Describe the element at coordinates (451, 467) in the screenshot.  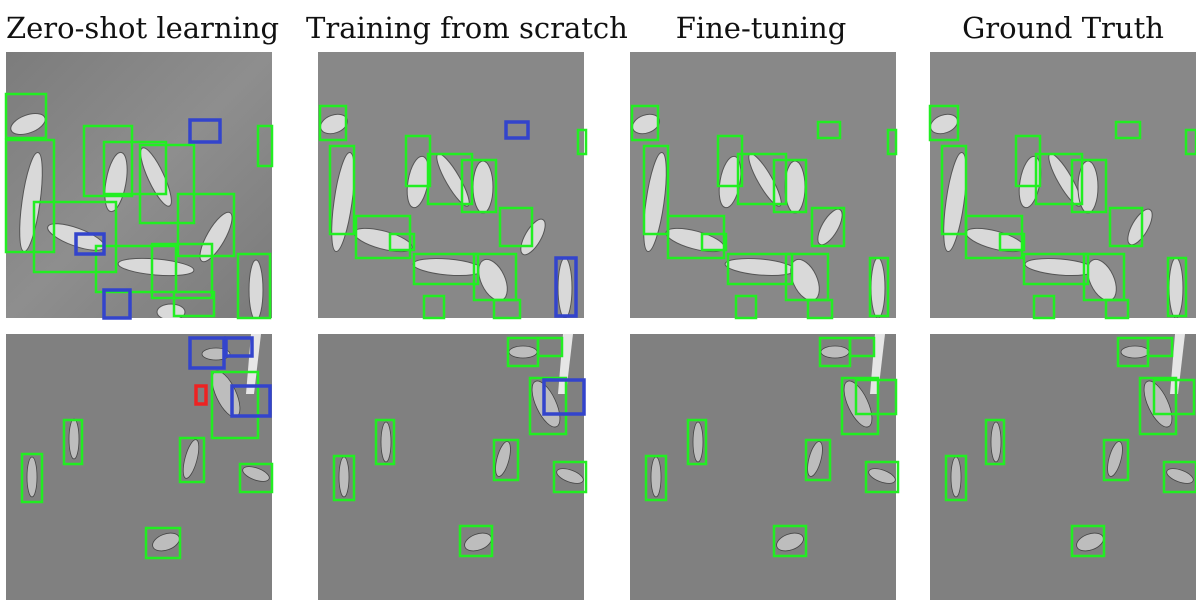
I see `panel-training-bottom` at that location.